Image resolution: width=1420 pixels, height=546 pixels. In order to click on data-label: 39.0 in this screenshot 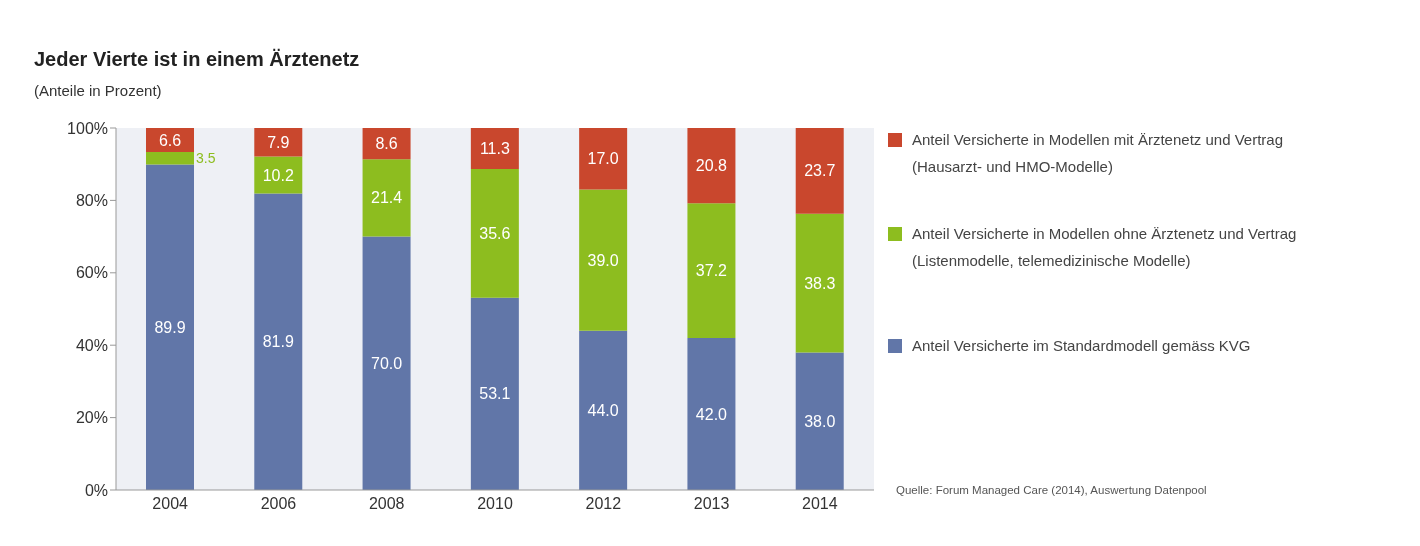, I will do `click(603, 260)`.